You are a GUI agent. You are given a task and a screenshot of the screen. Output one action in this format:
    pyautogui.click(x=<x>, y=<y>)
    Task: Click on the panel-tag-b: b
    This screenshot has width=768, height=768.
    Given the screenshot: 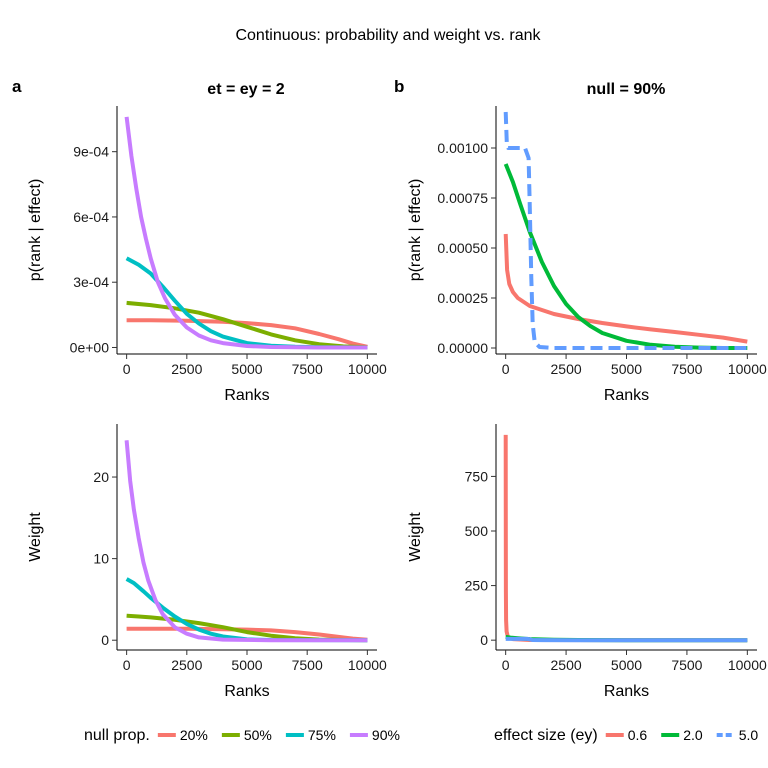 What is the action you would take?
    pyautogui.click(x=399, y=86)
    